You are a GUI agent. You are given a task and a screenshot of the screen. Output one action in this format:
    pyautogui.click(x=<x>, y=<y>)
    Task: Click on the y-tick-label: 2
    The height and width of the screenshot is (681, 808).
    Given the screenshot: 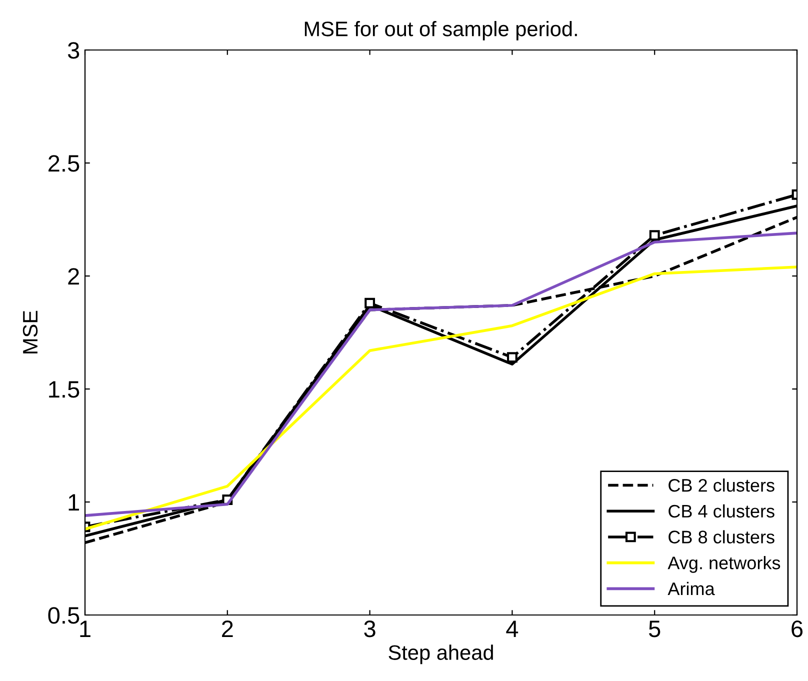 What is the action you would take?
    pyautogui.click(x=73, y=276)
    